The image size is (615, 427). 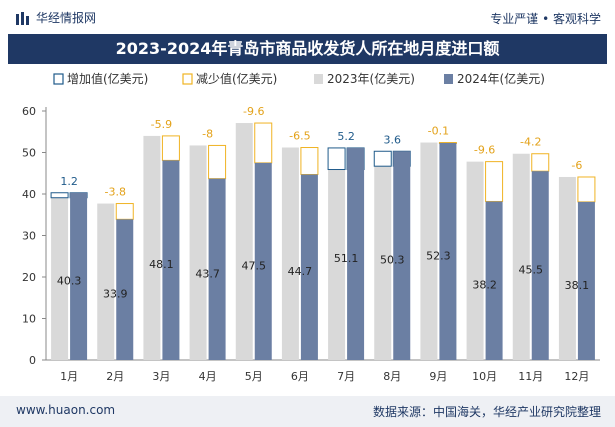 What do you see at coordinates (438, 131) in the screenshot?
I see `change-label: -0.1` at bounding box center [438, 131].